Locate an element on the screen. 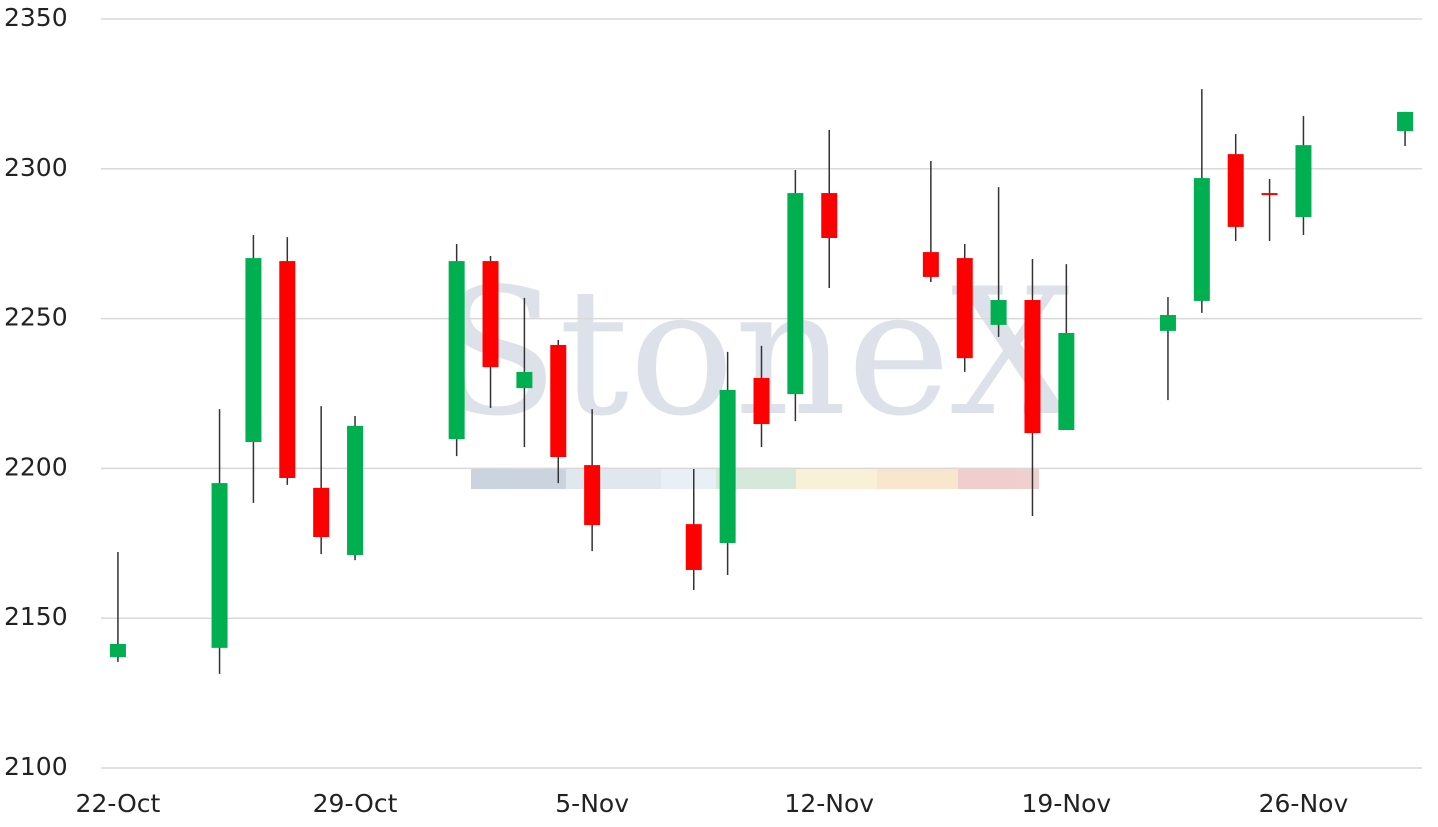 This screenshot has height=827, width=1438. x-tick-label: 22-Oct is located at coordinates (118, 803).